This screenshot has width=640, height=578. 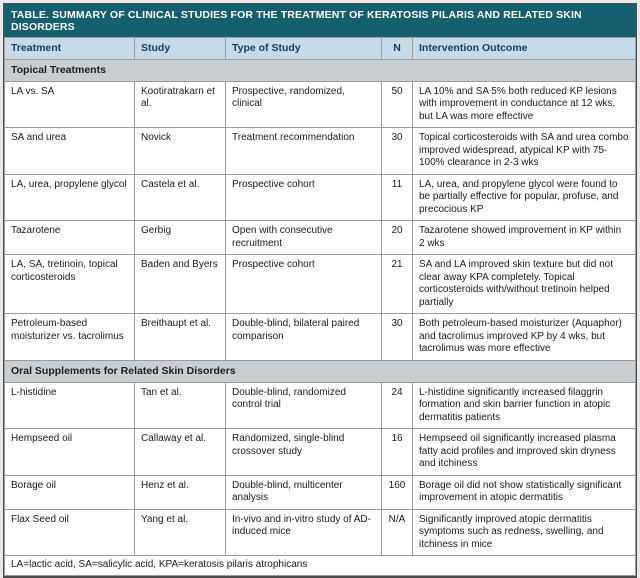 What do you see at coordinates (180, 151) in the screenshot?
I see `study-cell: Novick` at bounding box center [180, 151].